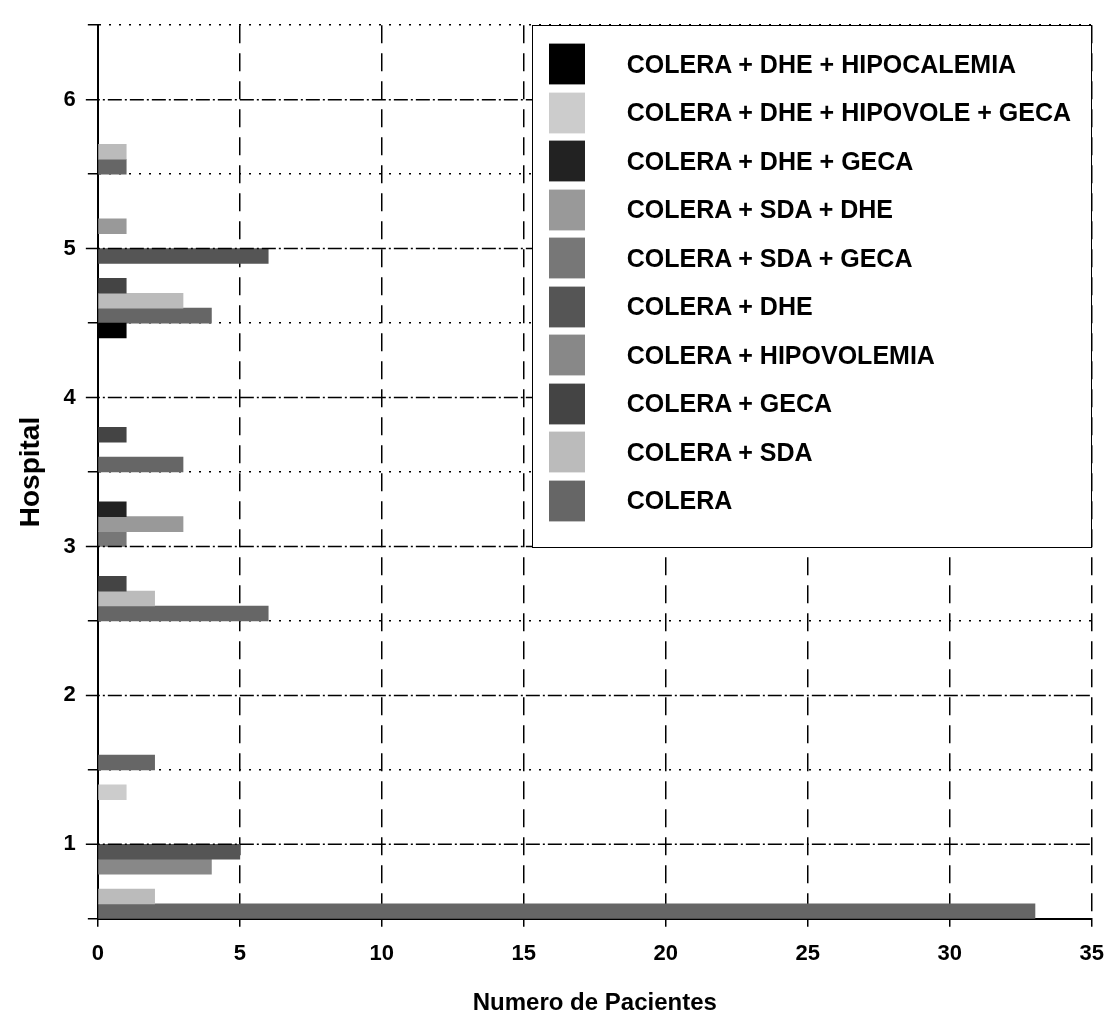  I want to click on y-axis-title: Hospital, so click(29, 472).